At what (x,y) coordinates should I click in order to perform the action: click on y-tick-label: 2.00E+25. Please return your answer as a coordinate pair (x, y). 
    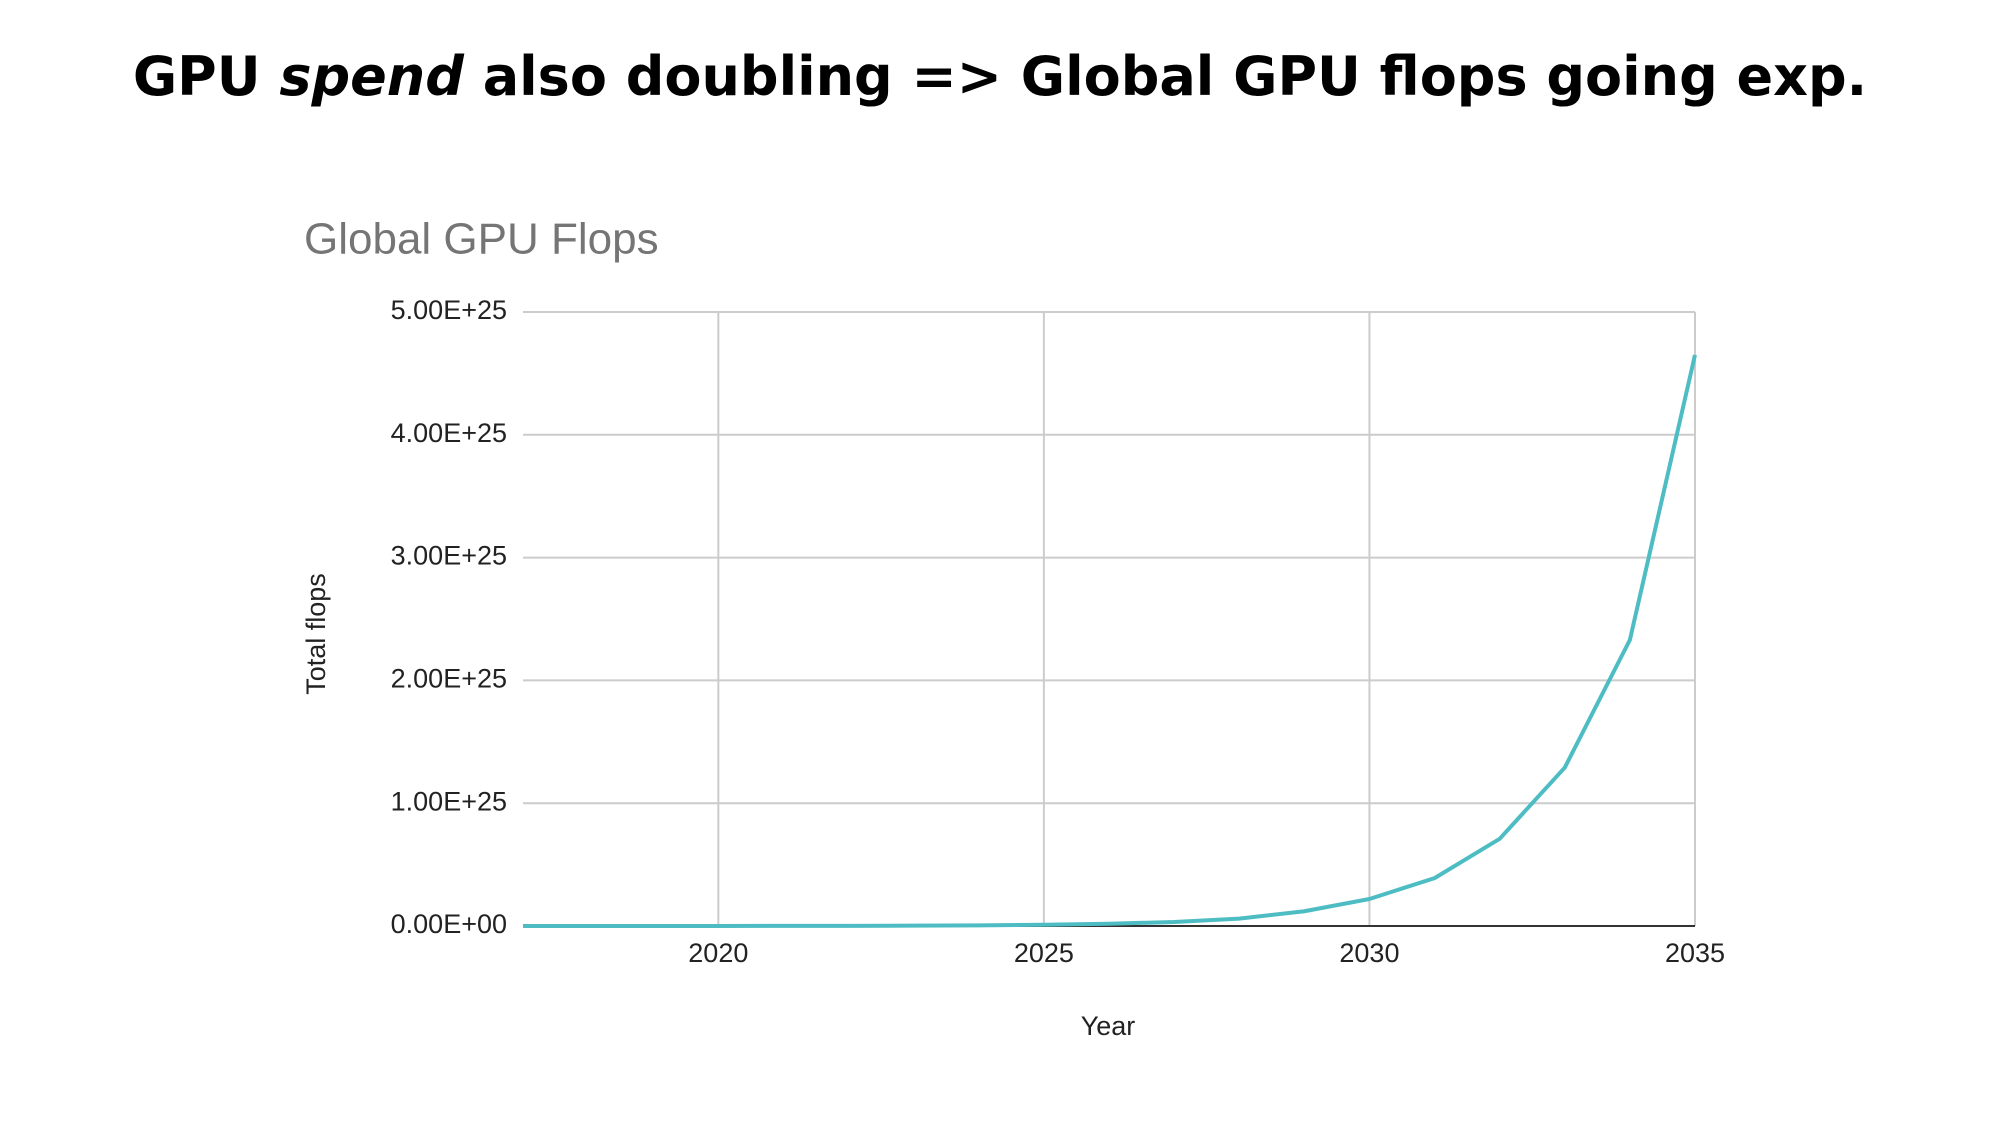
    Looking at the image, I should click on (449, 679).